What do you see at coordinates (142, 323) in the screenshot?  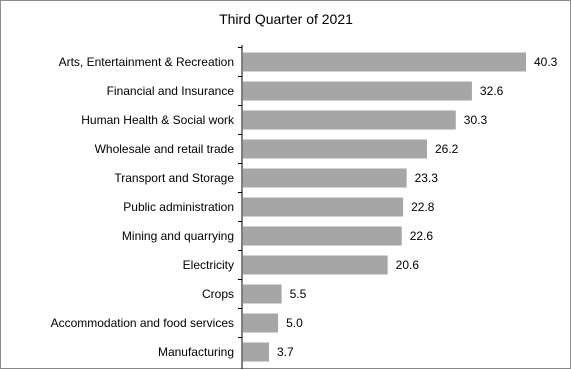 I see `category-label: Accommodation and food services` at bounding box center [142, 323].